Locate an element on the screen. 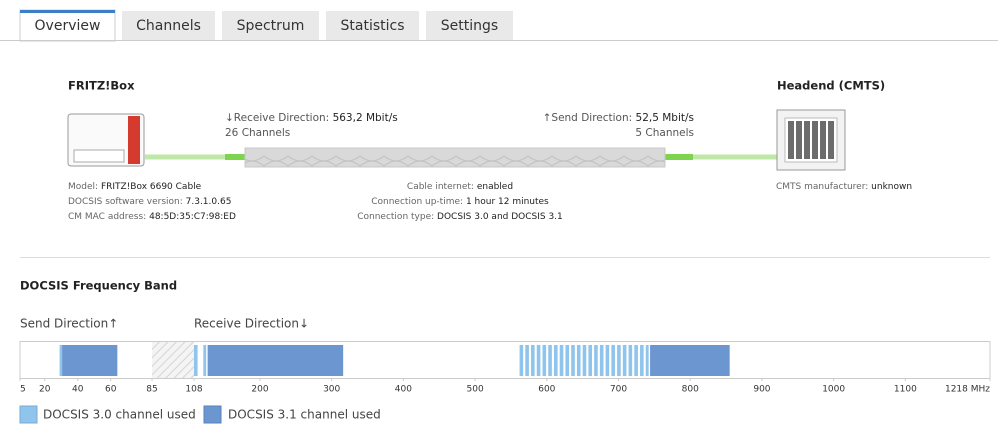  tab: Channels is located at coordinates (168, 25).